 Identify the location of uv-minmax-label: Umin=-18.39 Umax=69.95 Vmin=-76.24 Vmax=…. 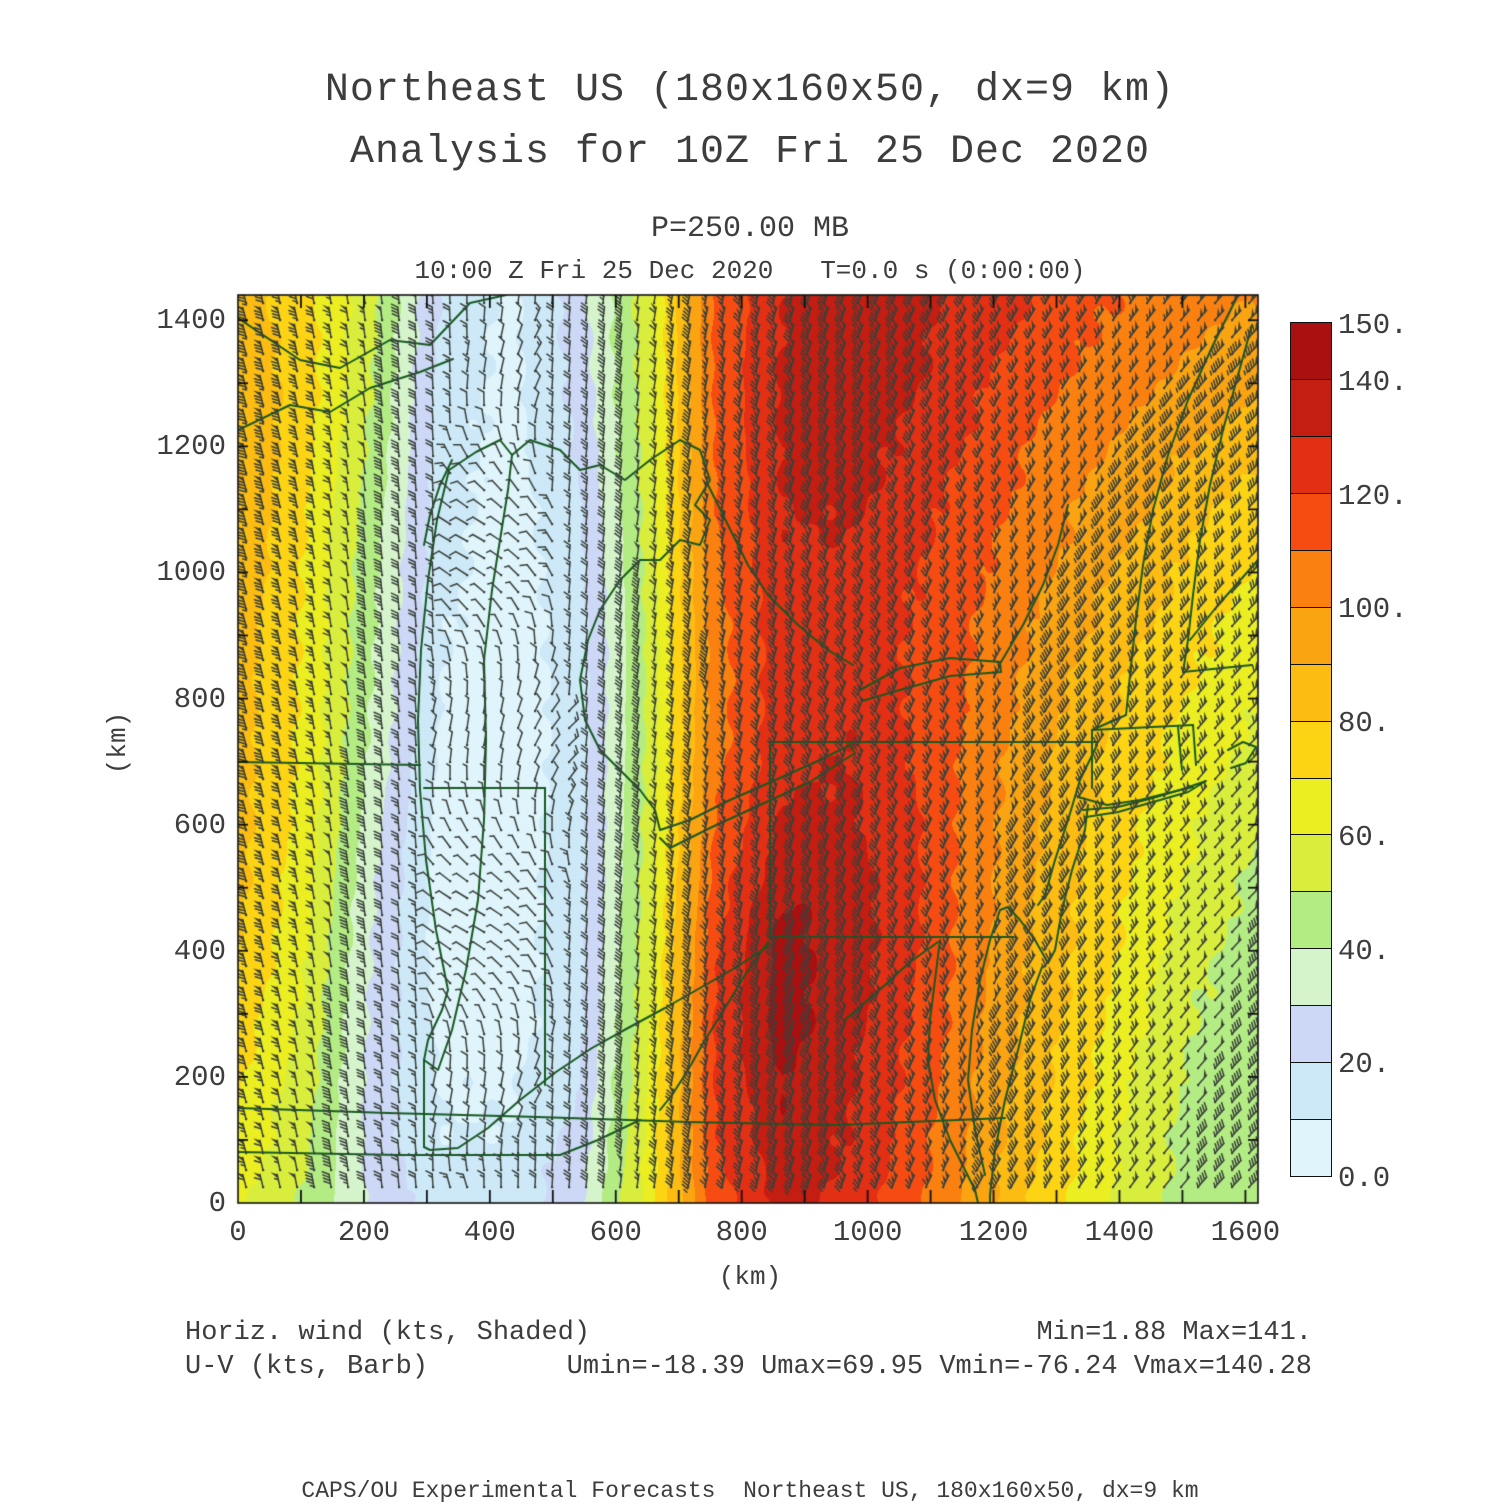
(939, 1367).